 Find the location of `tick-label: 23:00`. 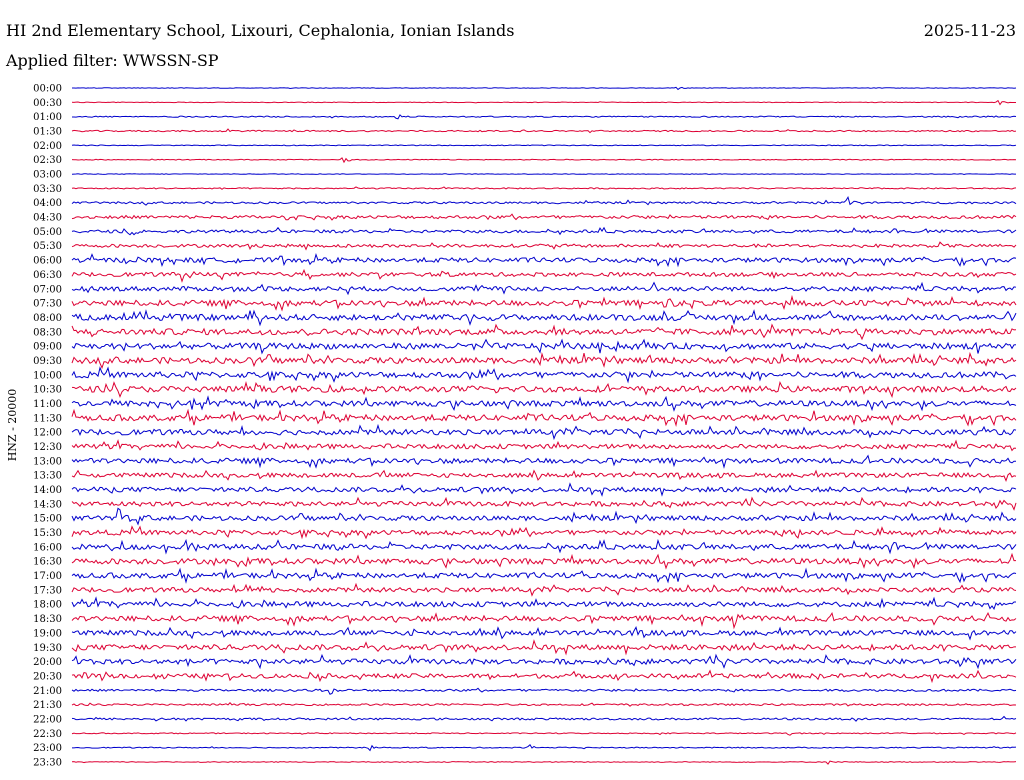

tick-label: 23:00 is located at coordinates (47, 748).